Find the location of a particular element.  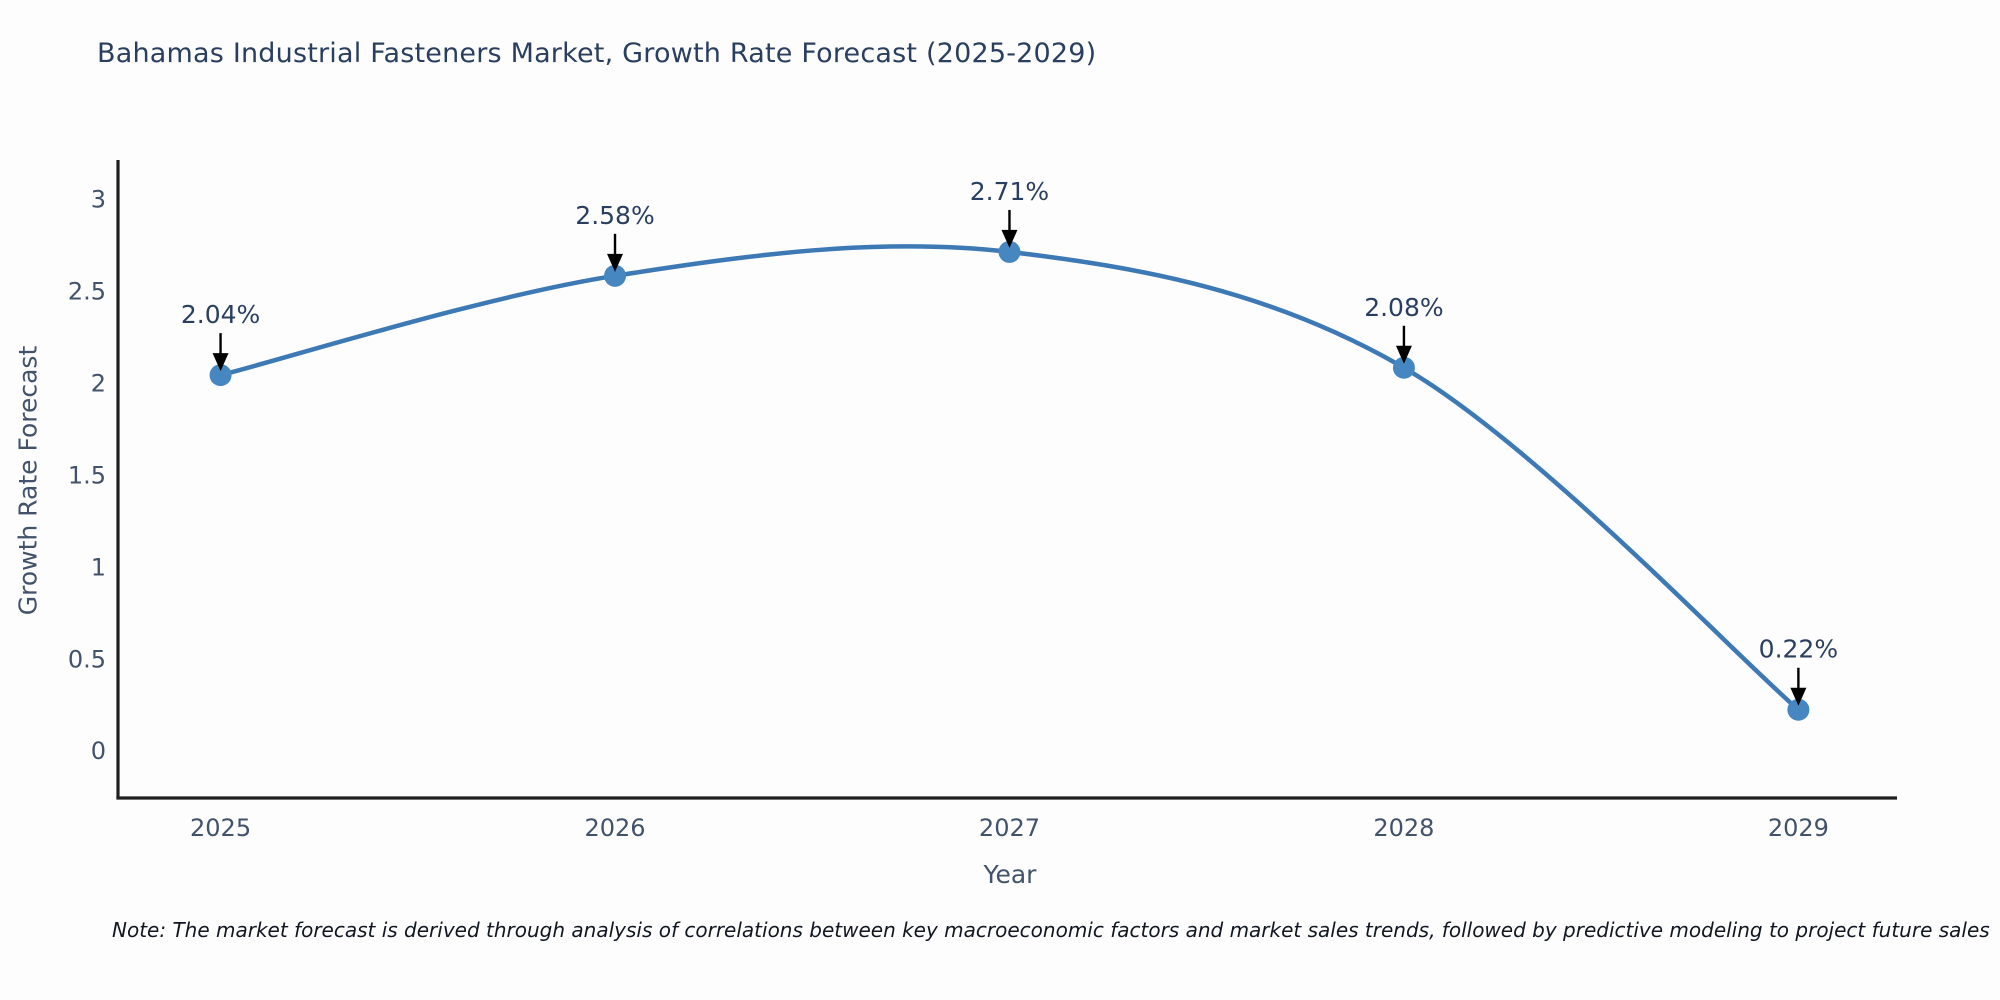

y-tick-label: 3 is located at coordinates (98, 200).